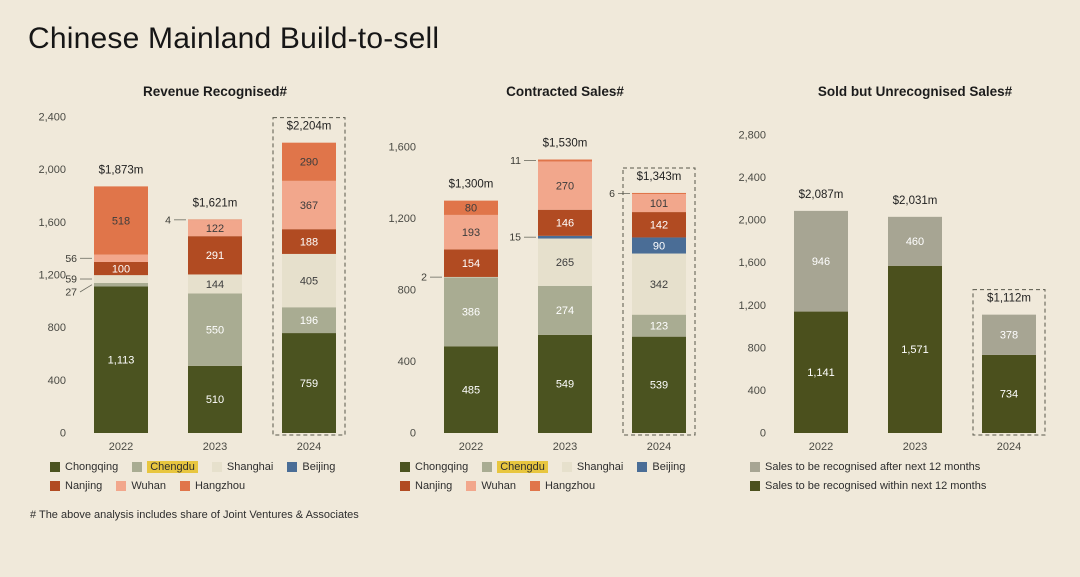 This screenshot has height=577, width=1080. What do you see at coordinates (755, 467) in the screenshot?
I see `legend-swatch-sales-to-be-recognised-after-next-12-months` at bounding box center [755, 467].